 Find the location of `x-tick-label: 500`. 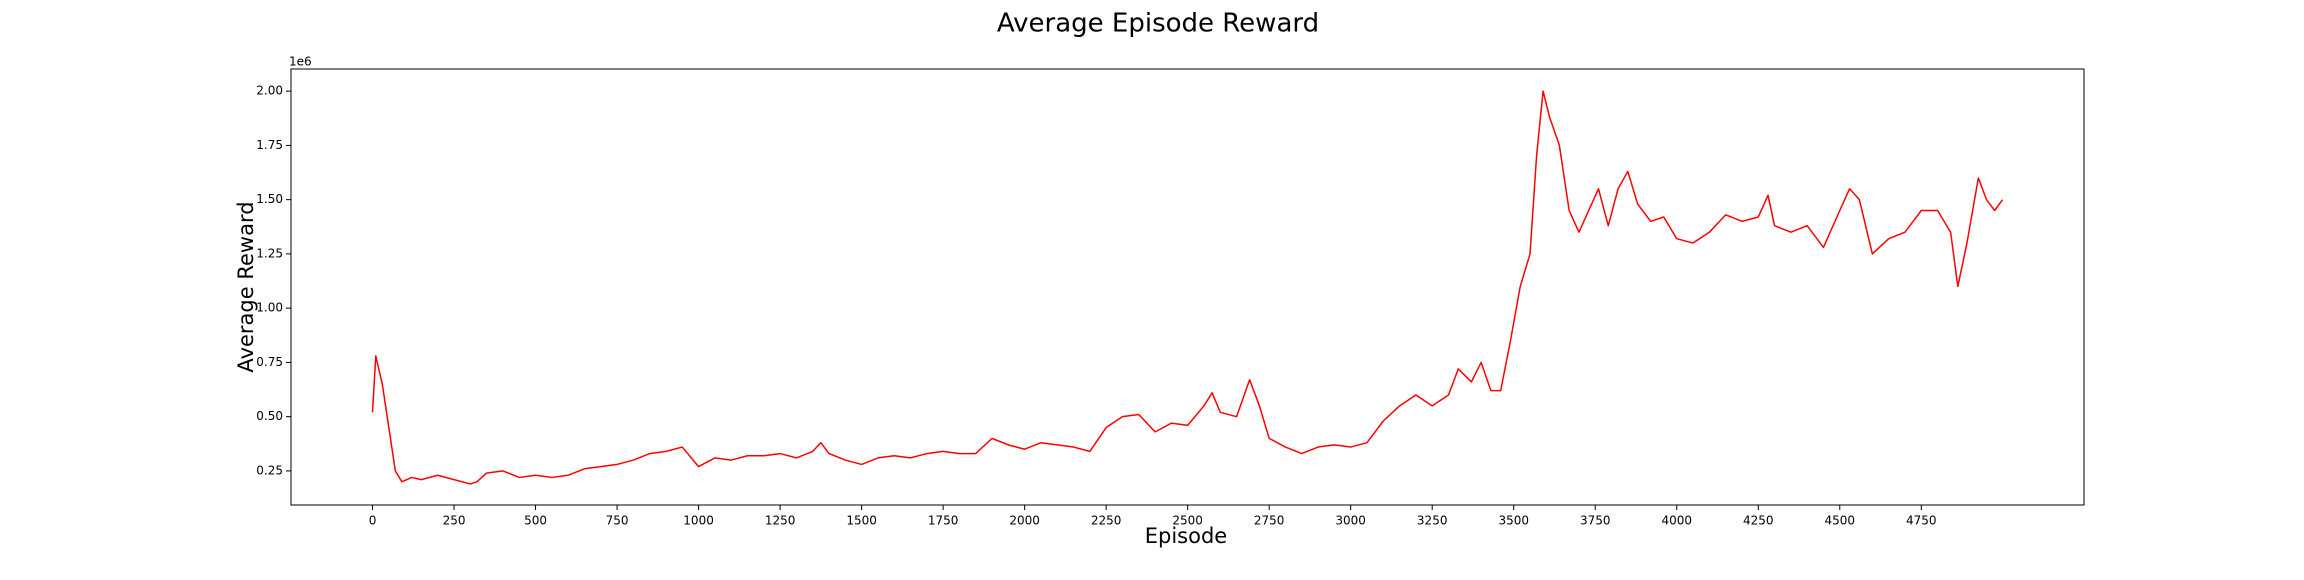

x-tick-label: 500 is located at coordinates (535, 521).